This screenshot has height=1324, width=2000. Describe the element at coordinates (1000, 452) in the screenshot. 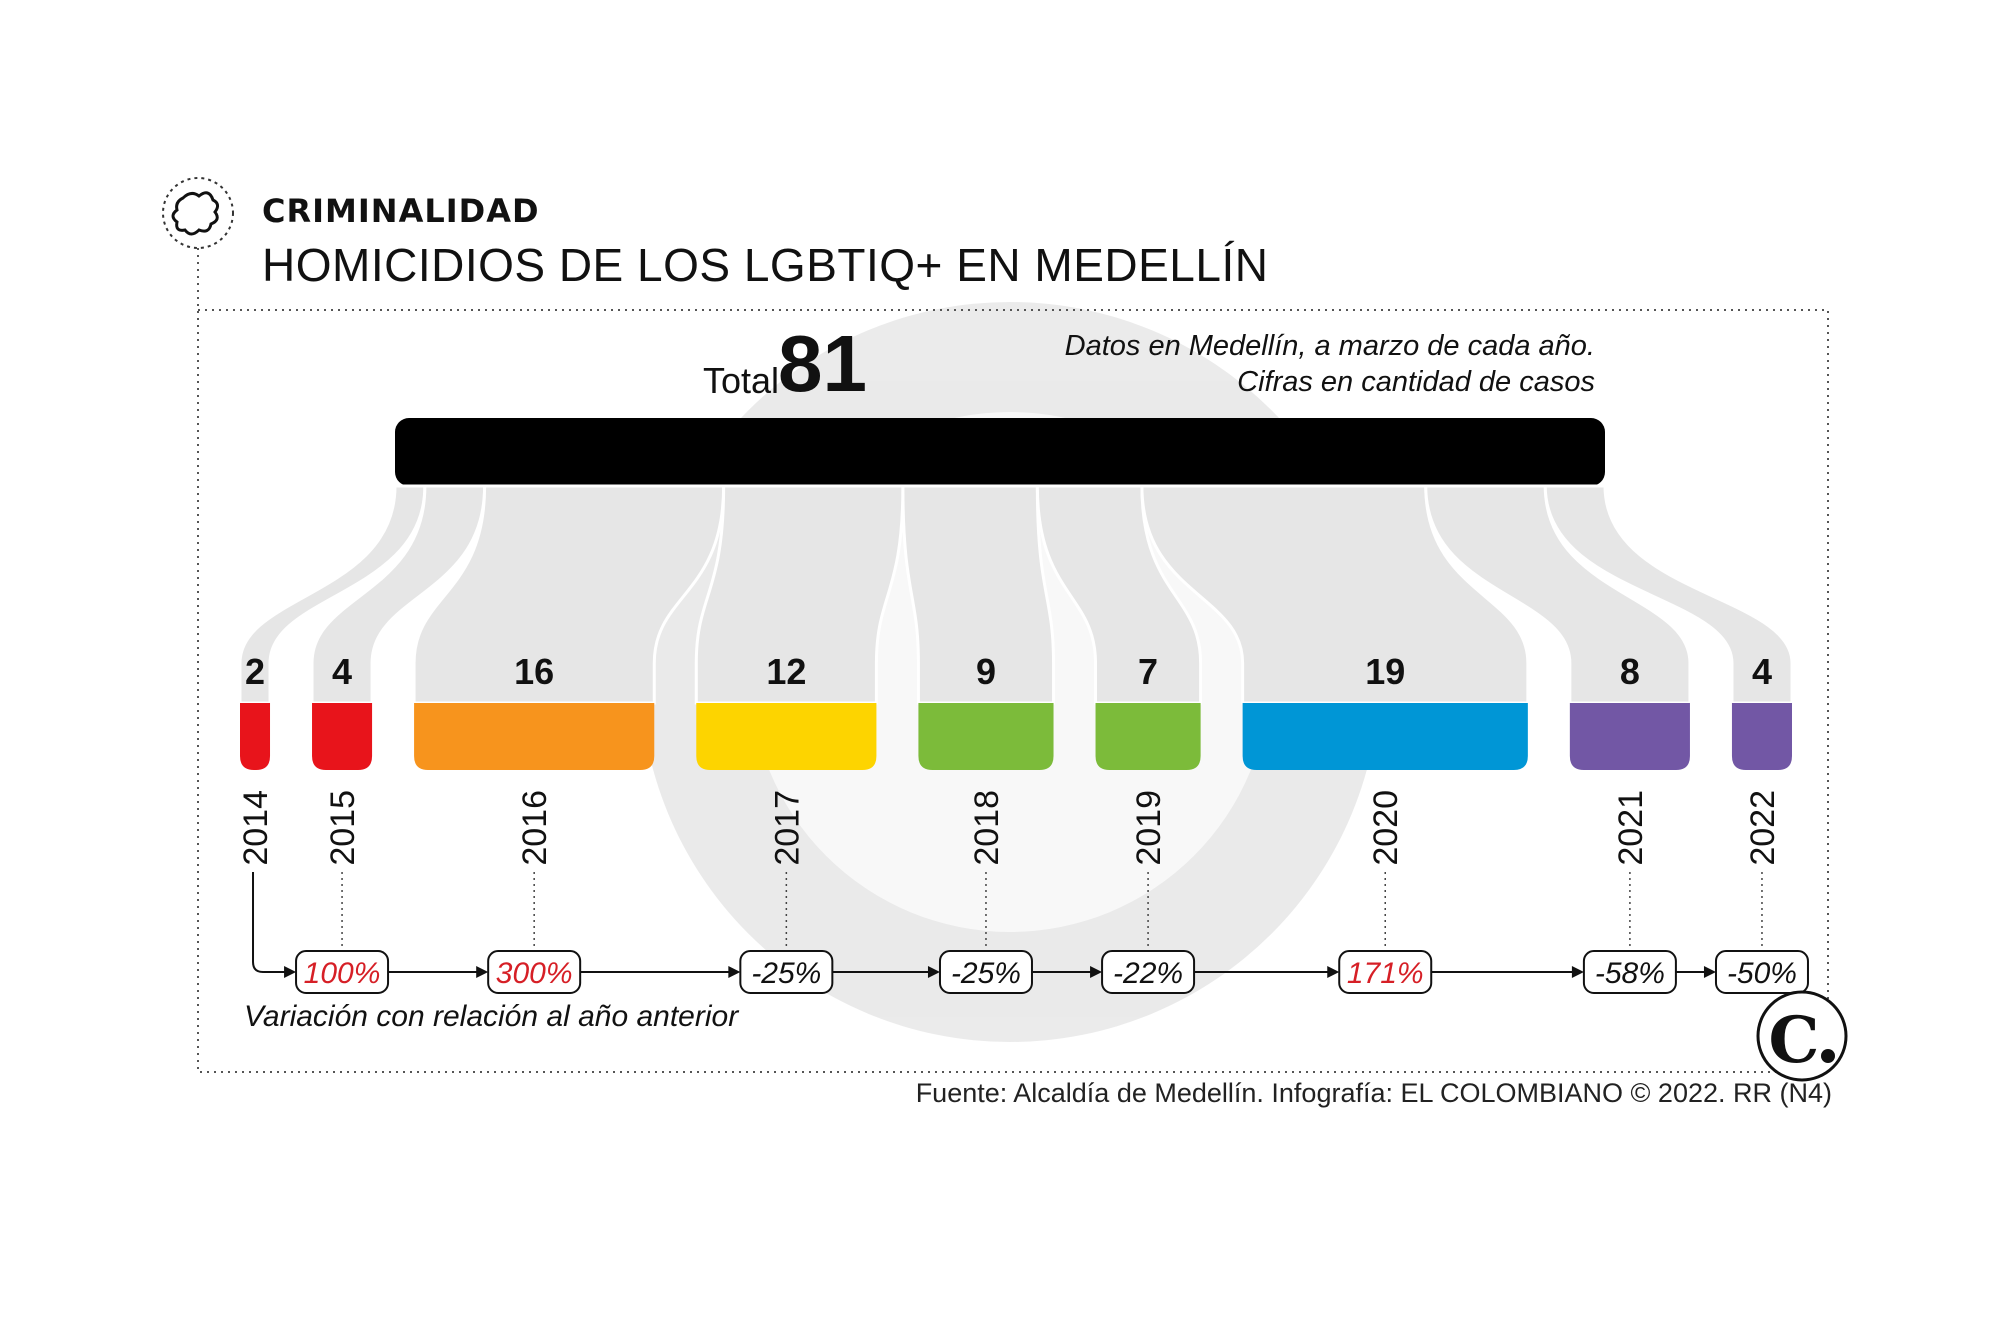

I see `total-bar` at that location.